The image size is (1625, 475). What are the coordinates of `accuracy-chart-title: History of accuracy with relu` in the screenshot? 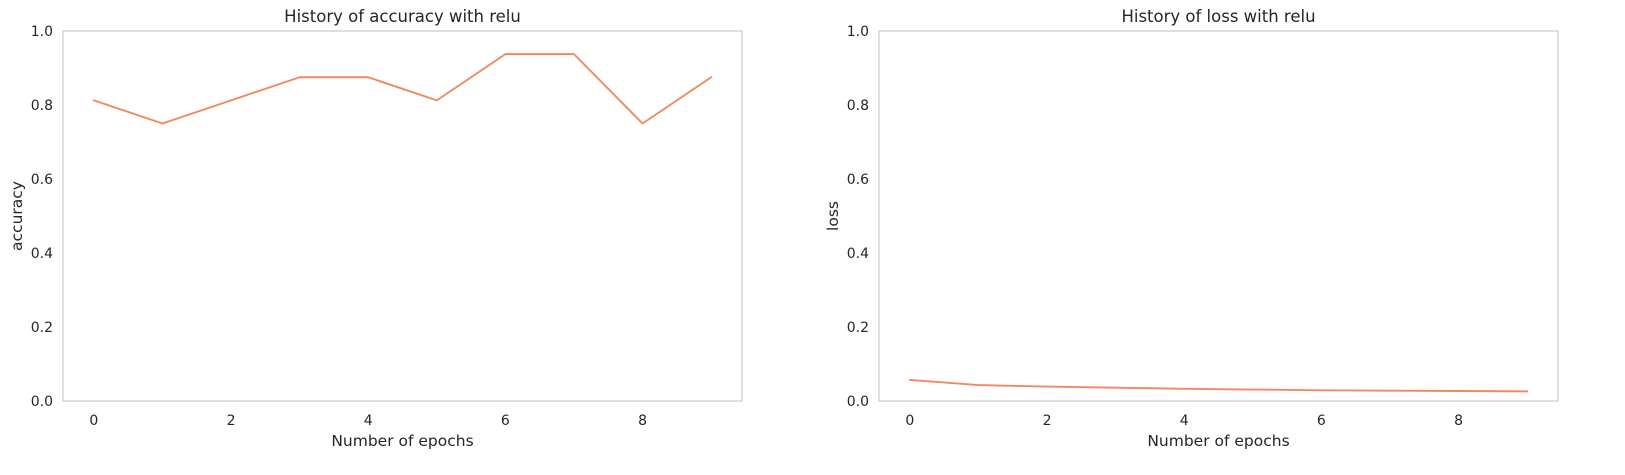 It's located at (402, 16).